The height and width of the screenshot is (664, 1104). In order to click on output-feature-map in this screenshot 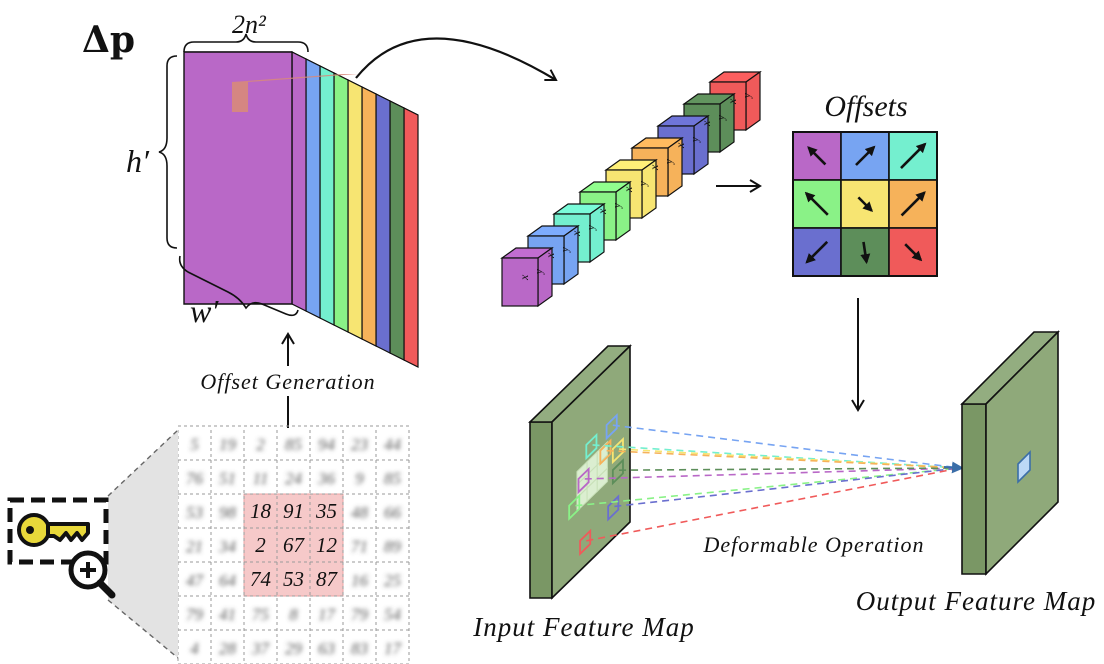, I will do `click(1010, 453)`.